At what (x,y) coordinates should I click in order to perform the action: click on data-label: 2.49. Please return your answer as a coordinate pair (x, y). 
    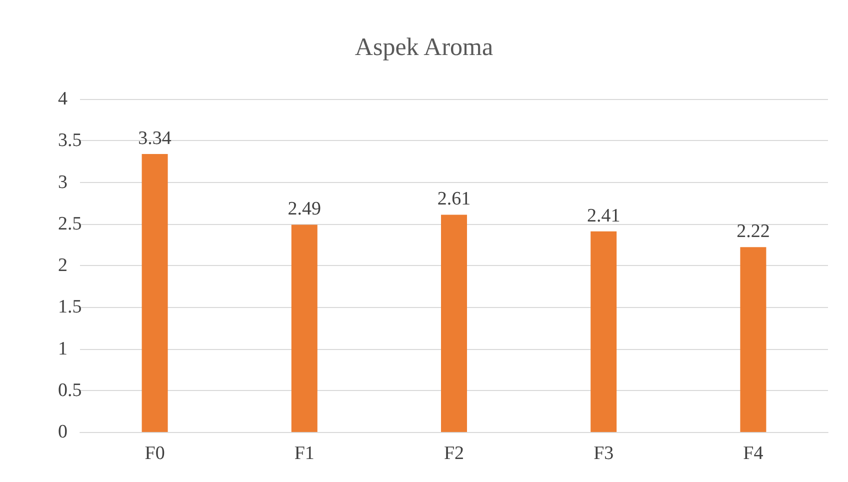
    Looking at the image, I should click on (305, 209).